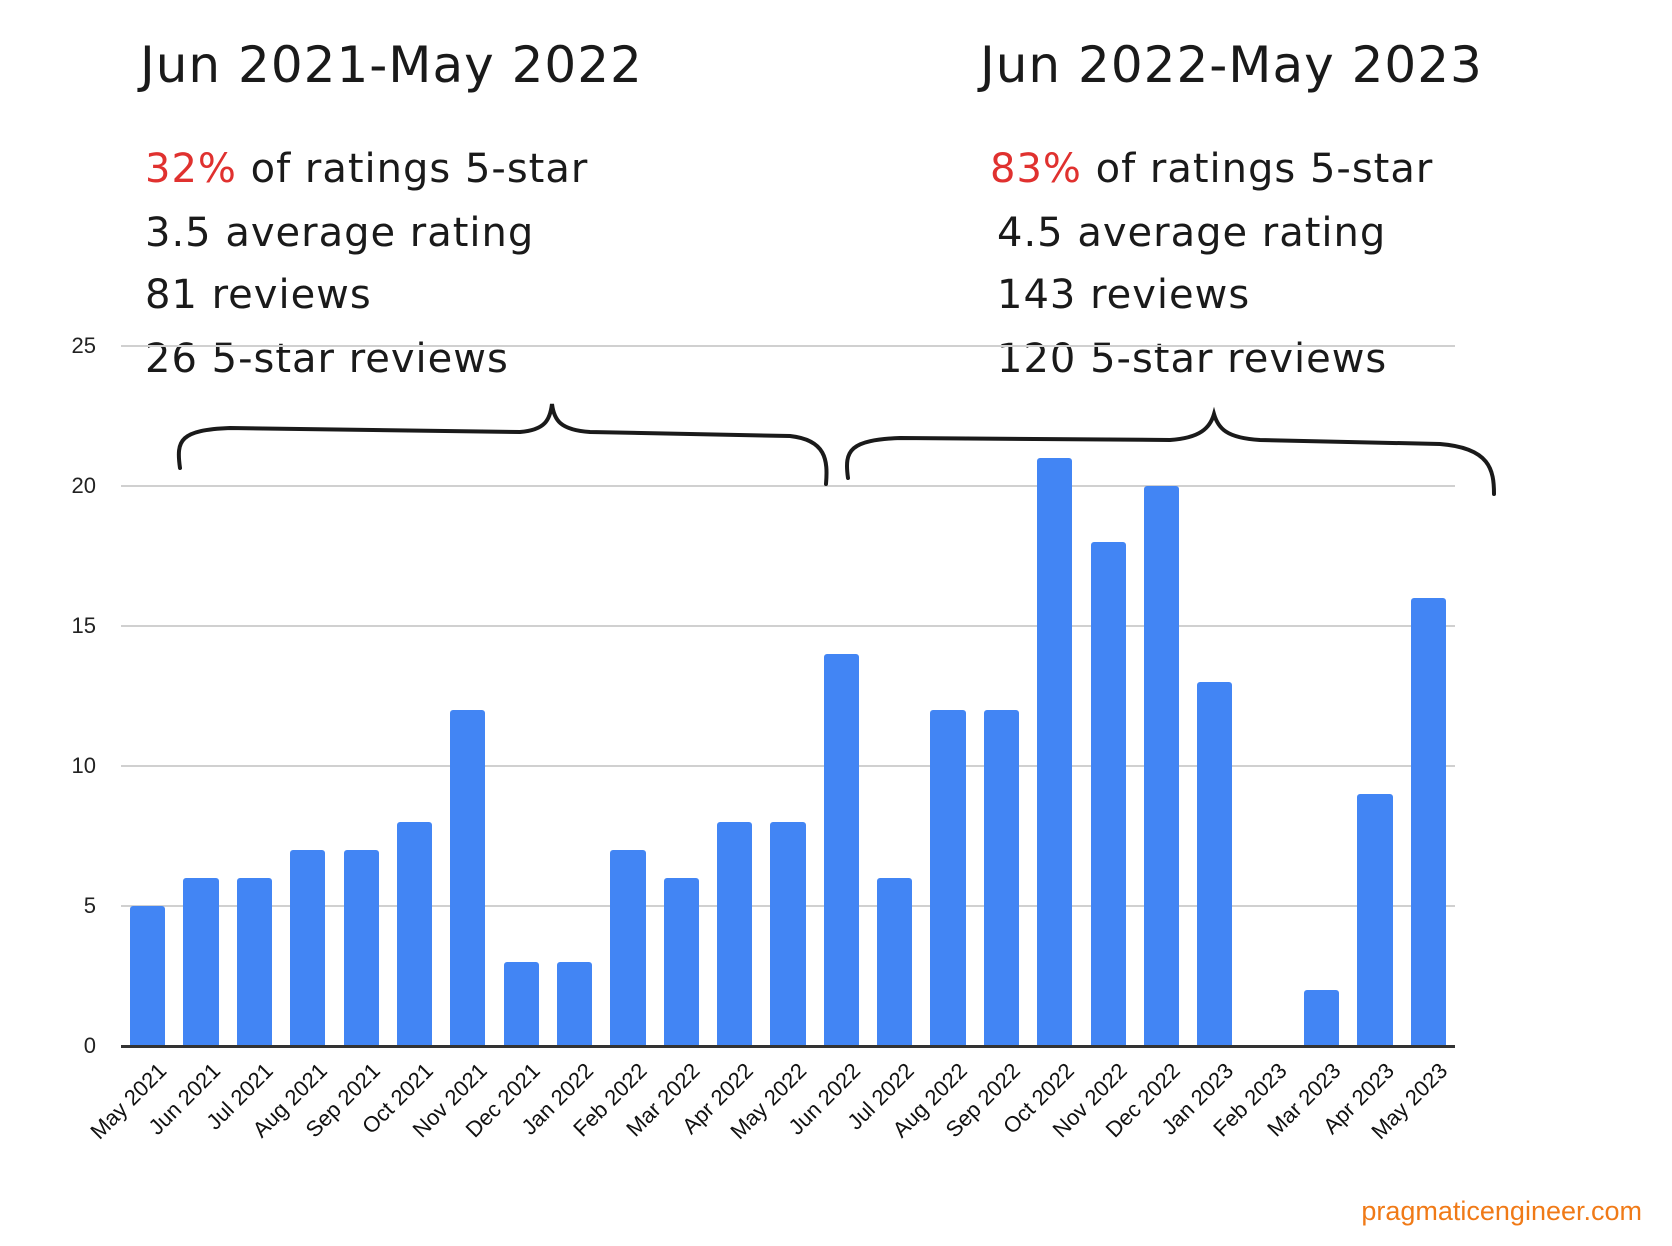  Describe the element at coordinates (391, 65) in the screenshot. I see `left-period-title: Jun 2021-May 2022` at that location.